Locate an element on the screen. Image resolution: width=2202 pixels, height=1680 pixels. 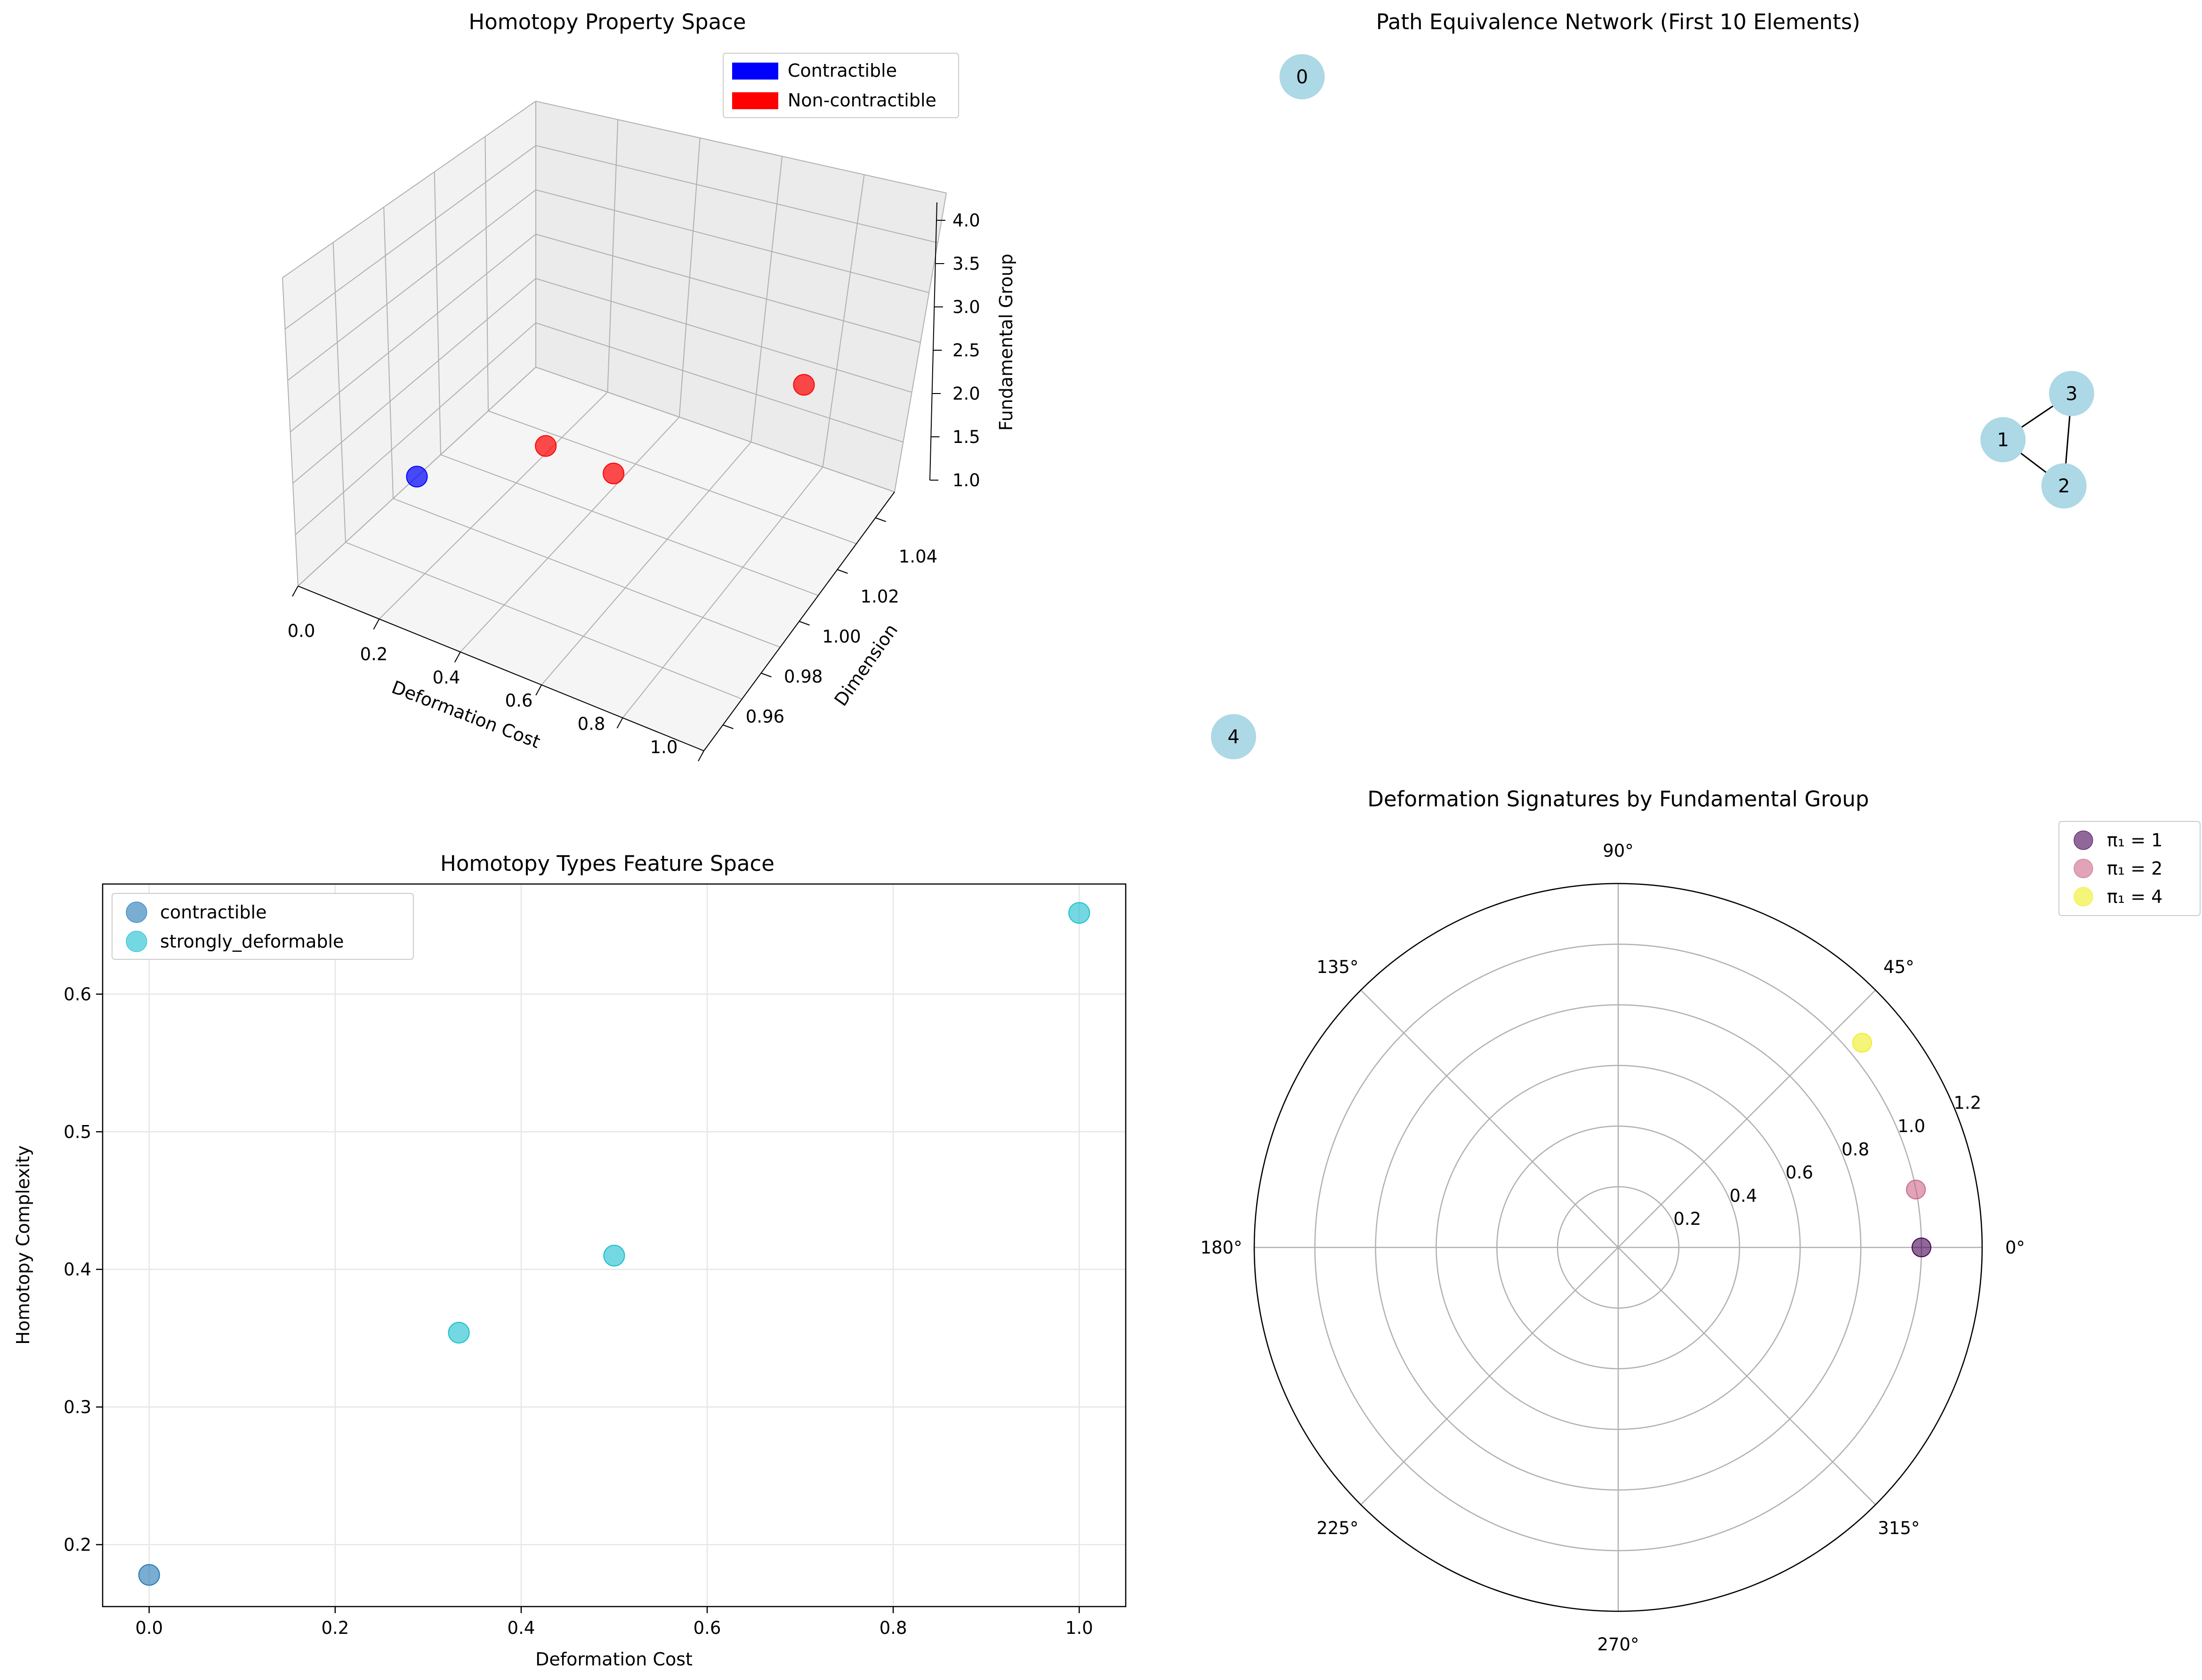
x-tick-label: 0.0 is located at coordinates (149, 1628).